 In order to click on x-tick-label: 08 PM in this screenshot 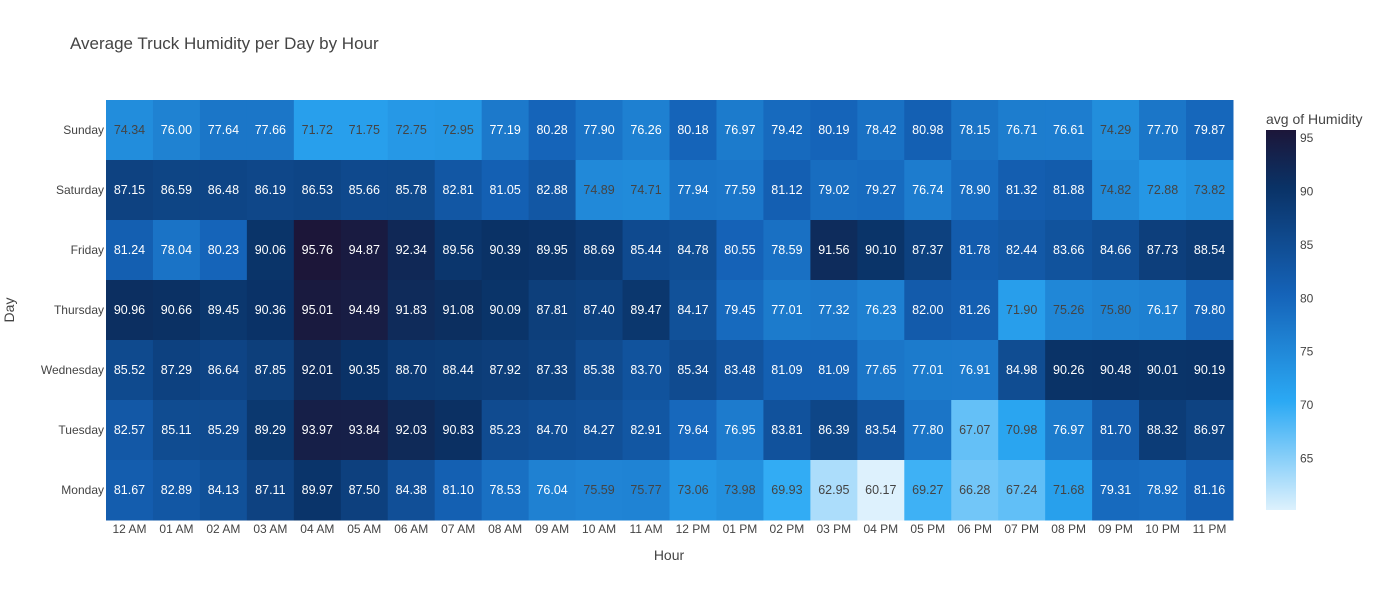, I will do `click(1068, 529)`.